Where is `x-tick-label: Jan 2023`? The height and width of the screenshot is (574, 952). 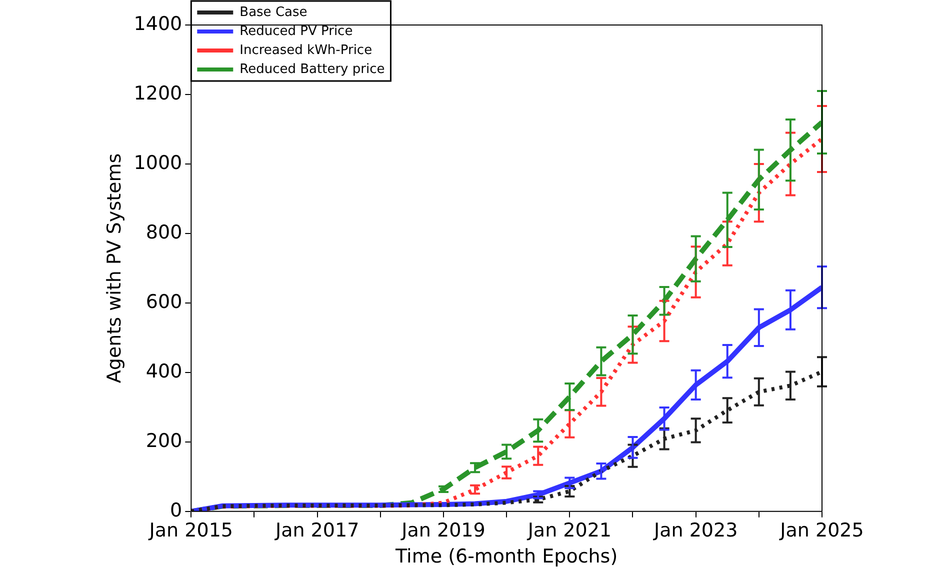
x-tick-label: Jan 2023 is located at coordinates (695, 531).